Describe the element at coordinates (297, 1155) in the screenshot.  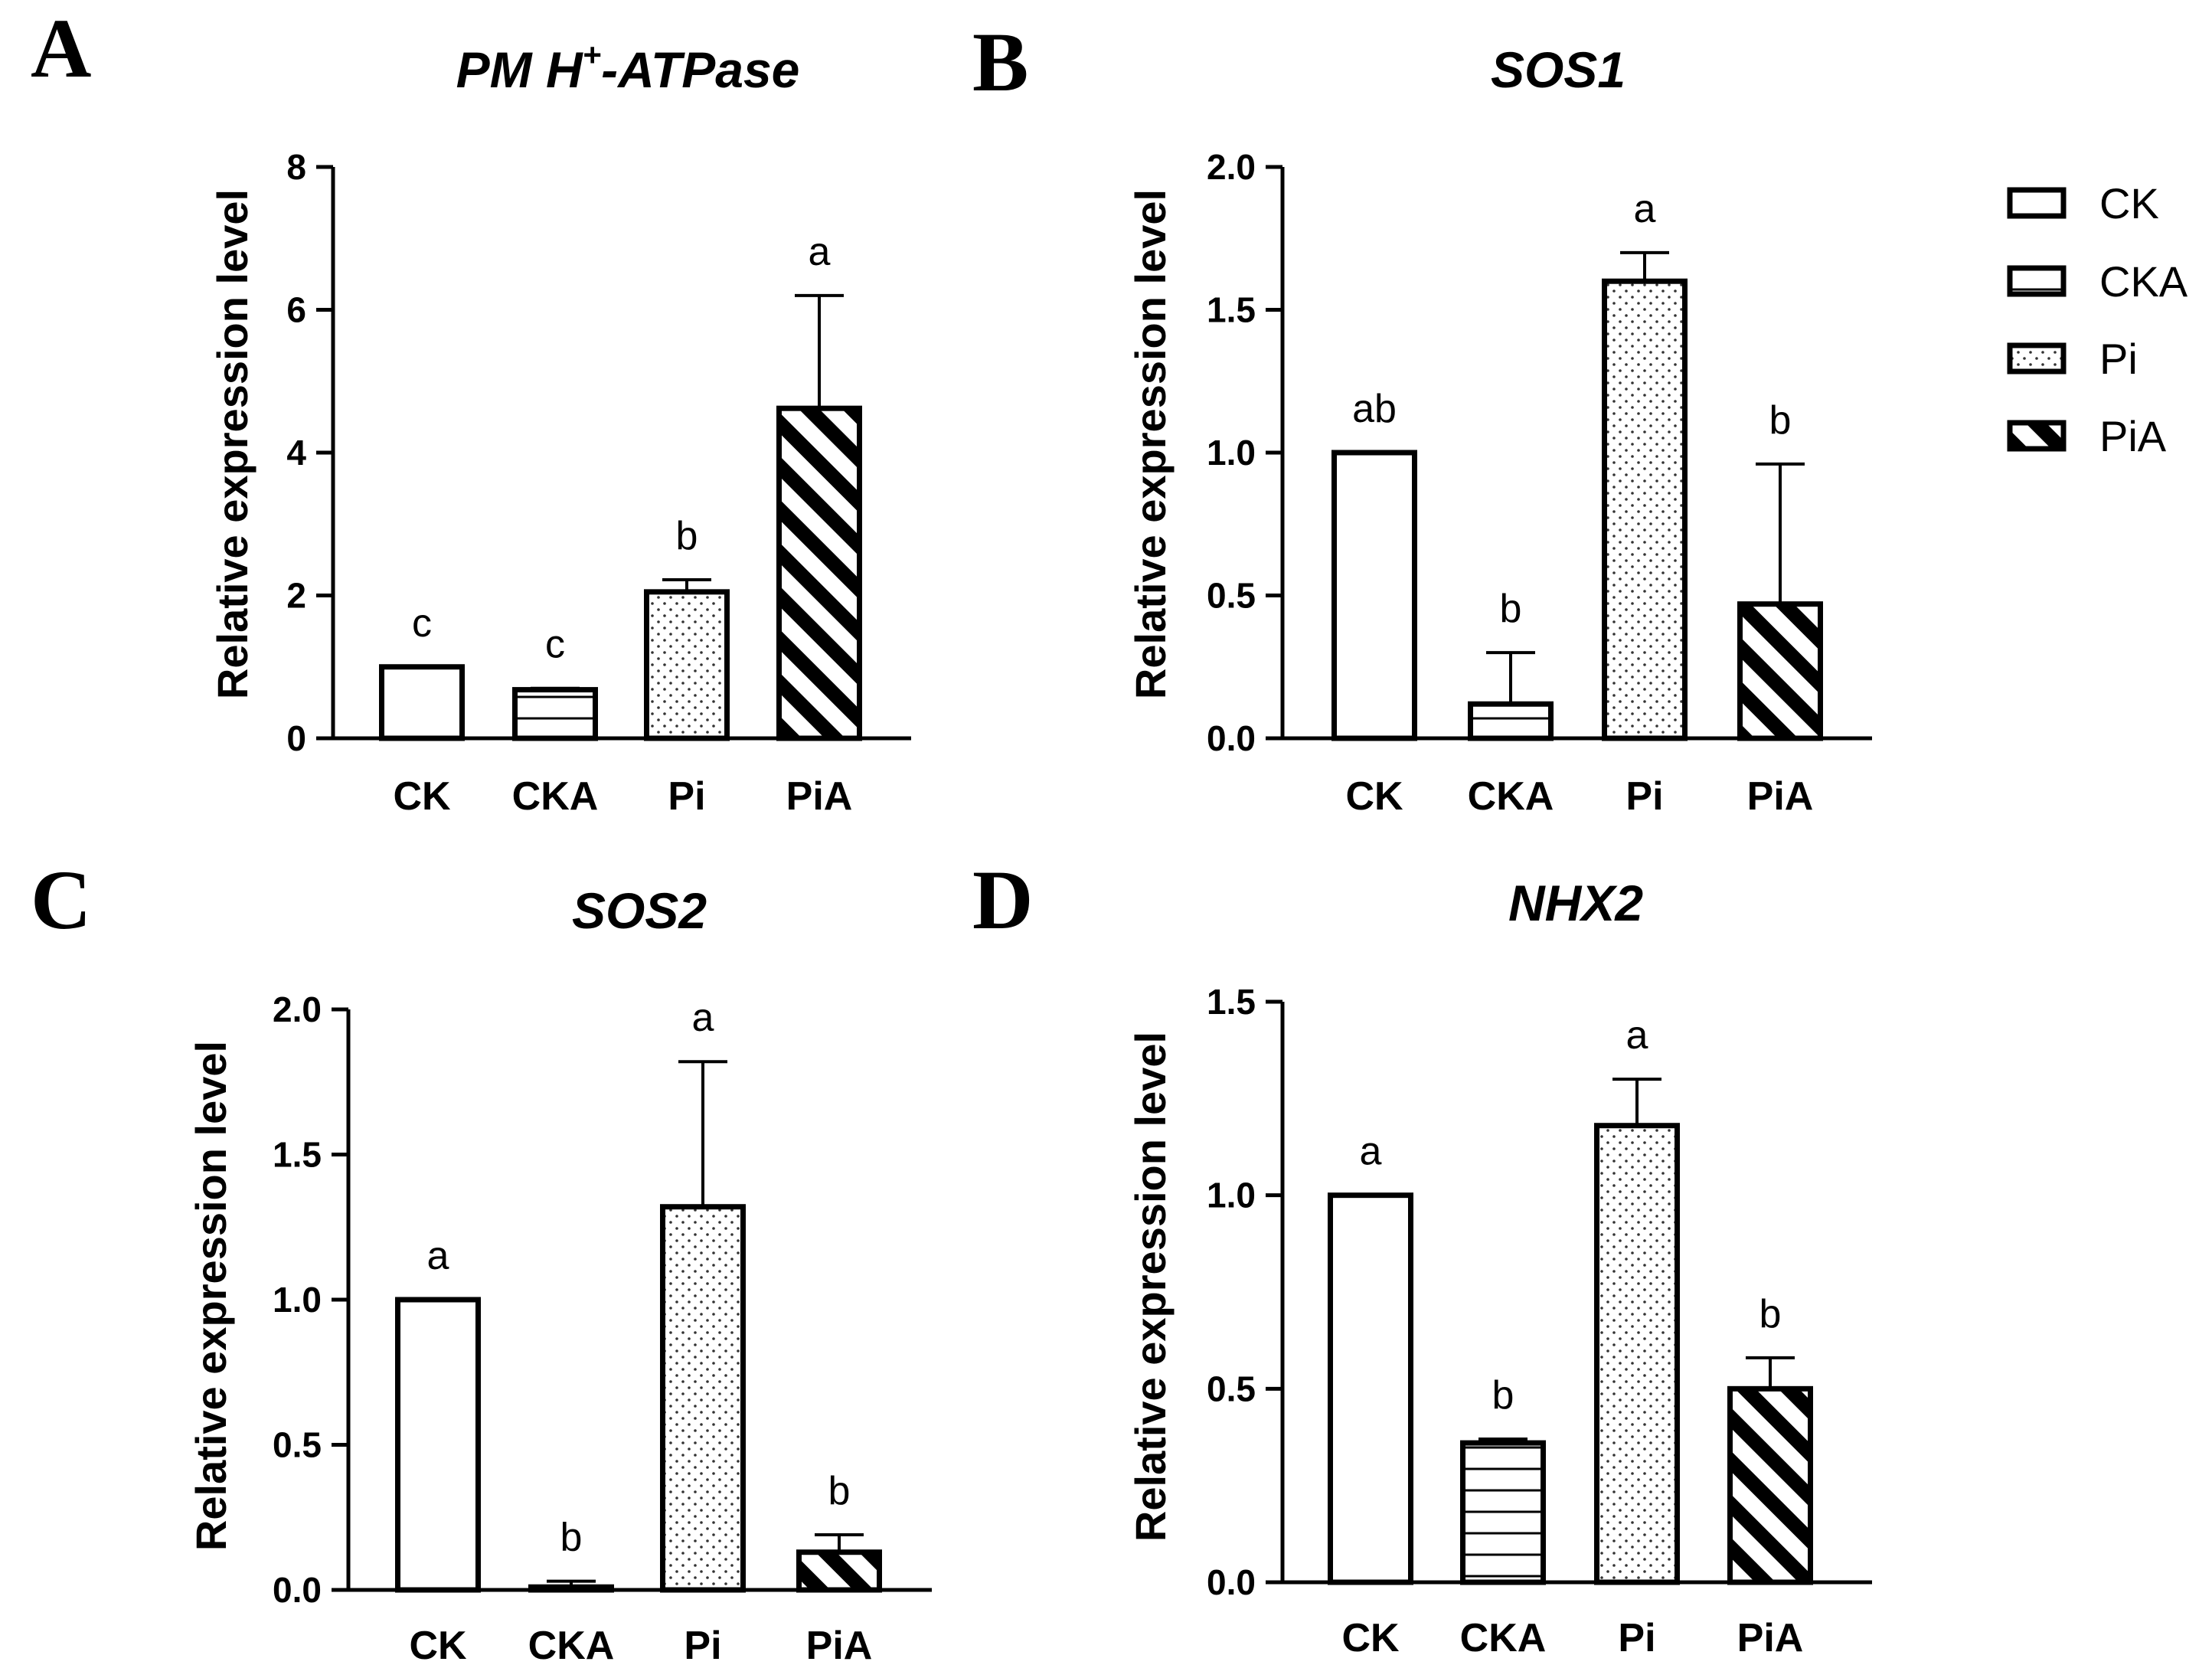
I see `panel-c-ytick-label: 1.5` at that location.